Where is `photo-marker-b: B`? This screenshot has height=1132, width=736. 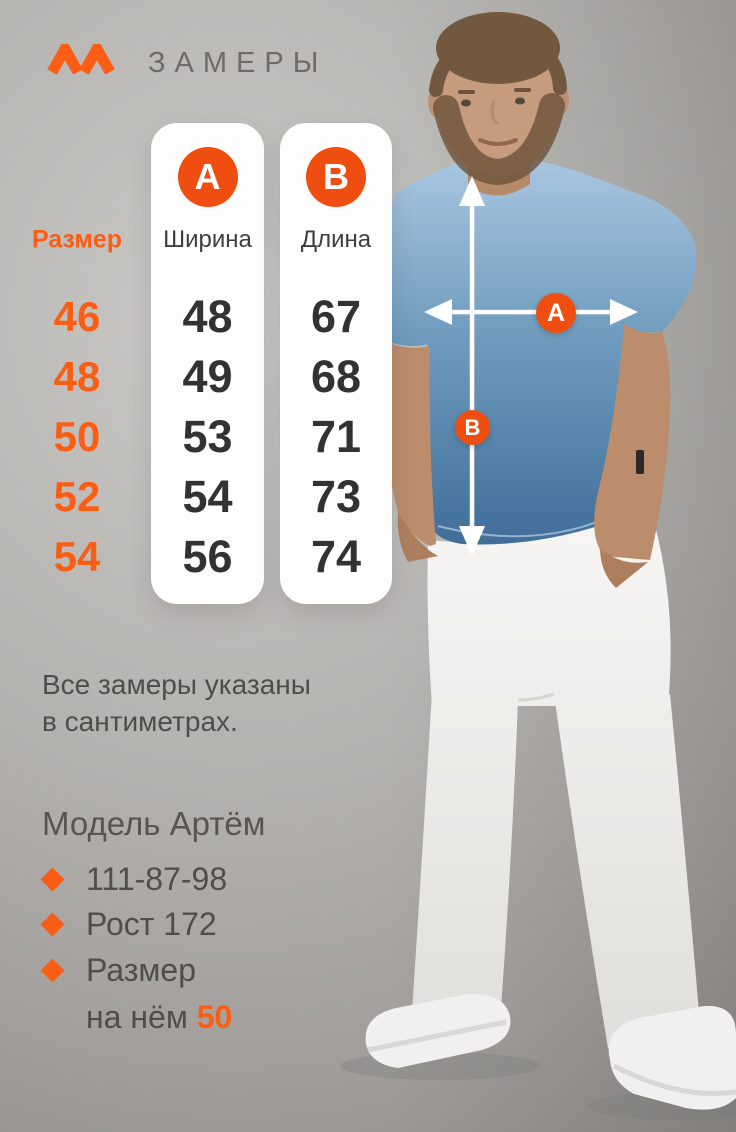
photo-marker-b: B is located at coordinates (472, 427).